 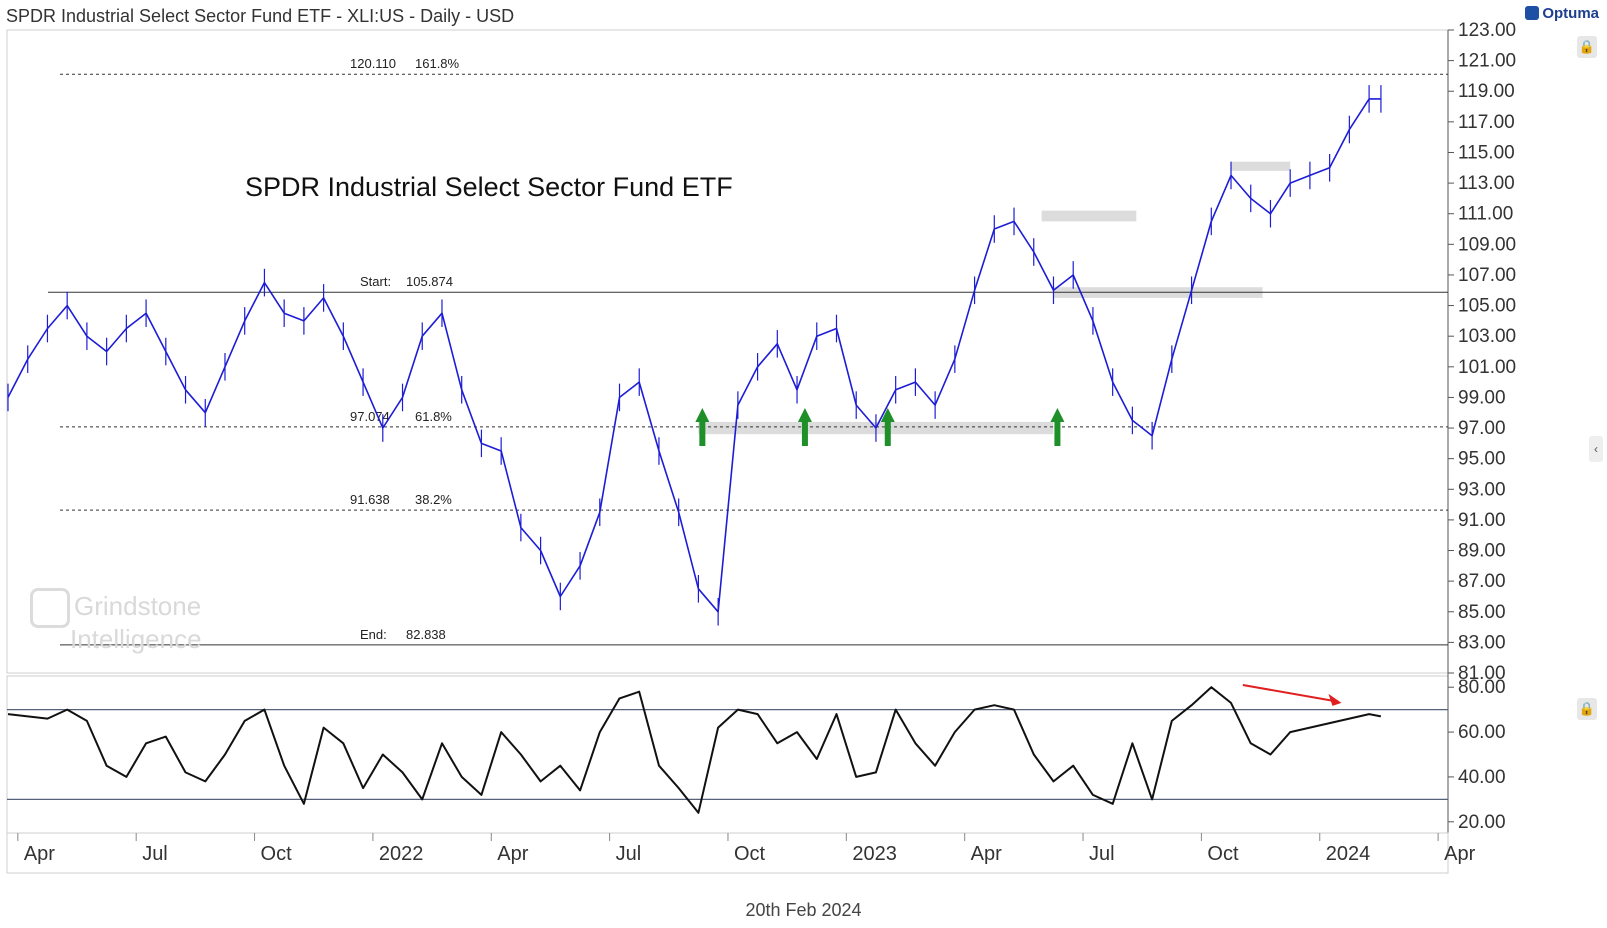 I want to click on collapse-panel-icon: ‹, so click(x=1596, y=449).